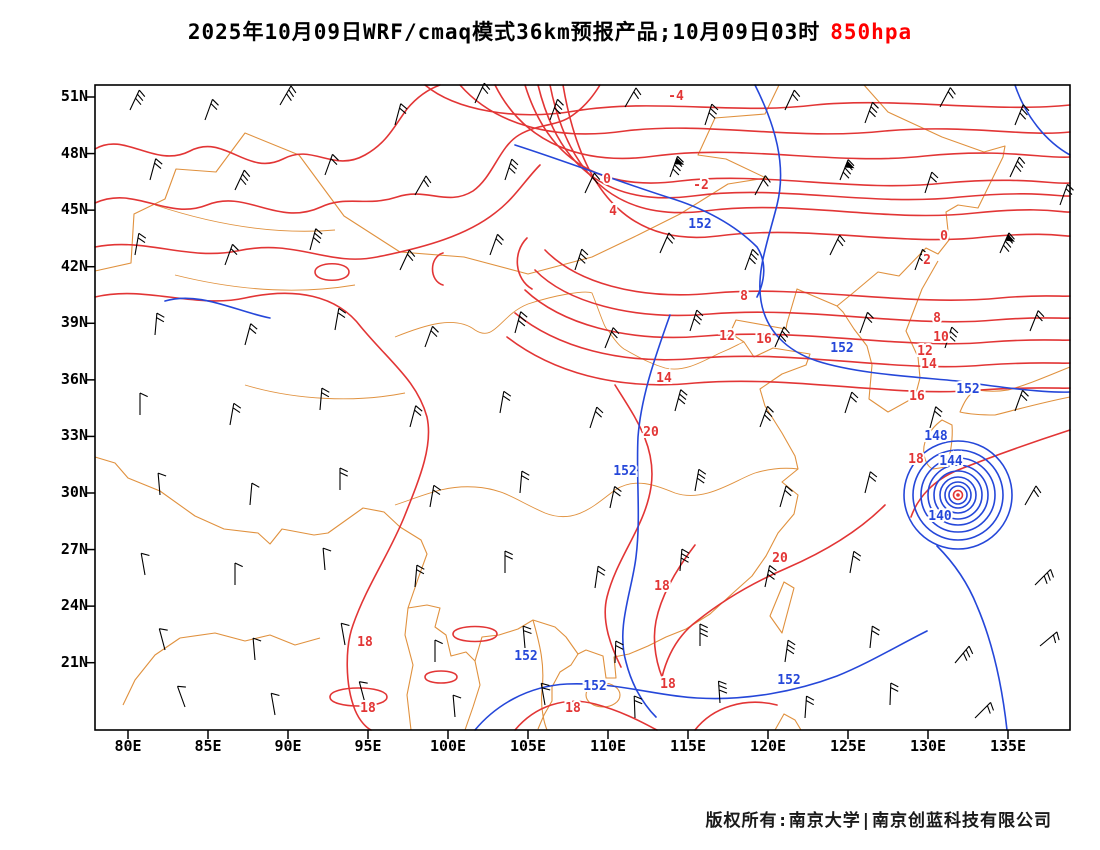  I want to click on lon-tick-label: 90E, so click(288, 746).